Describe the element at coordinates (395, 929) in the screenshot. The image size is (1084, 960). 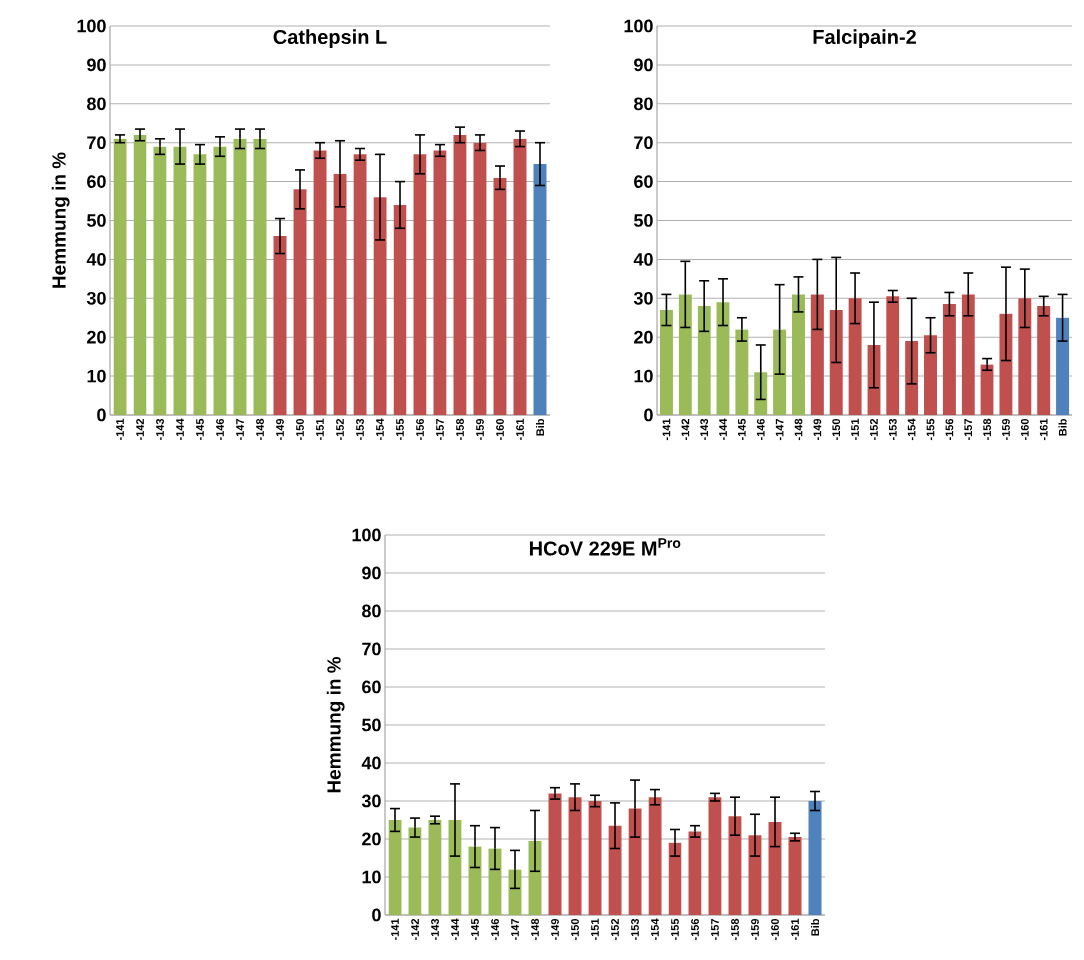
I see `x-tick-label: -141` at that location.